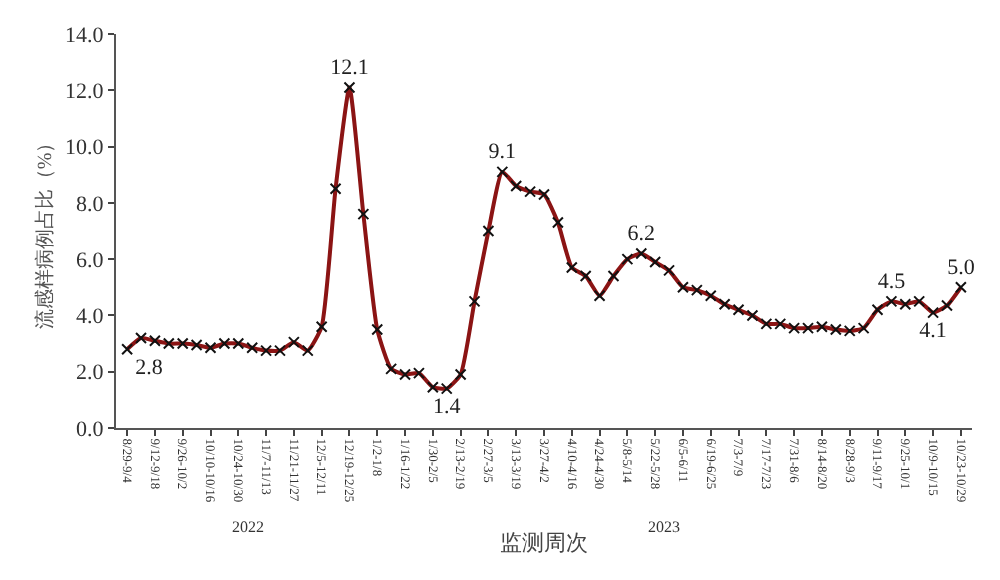 Image resolution: width=1000 pixels, height=580 pixels. Describe the element at coordinates (90, 317) in the screenshot. I see `y-tick-label: 4.0` at that location.